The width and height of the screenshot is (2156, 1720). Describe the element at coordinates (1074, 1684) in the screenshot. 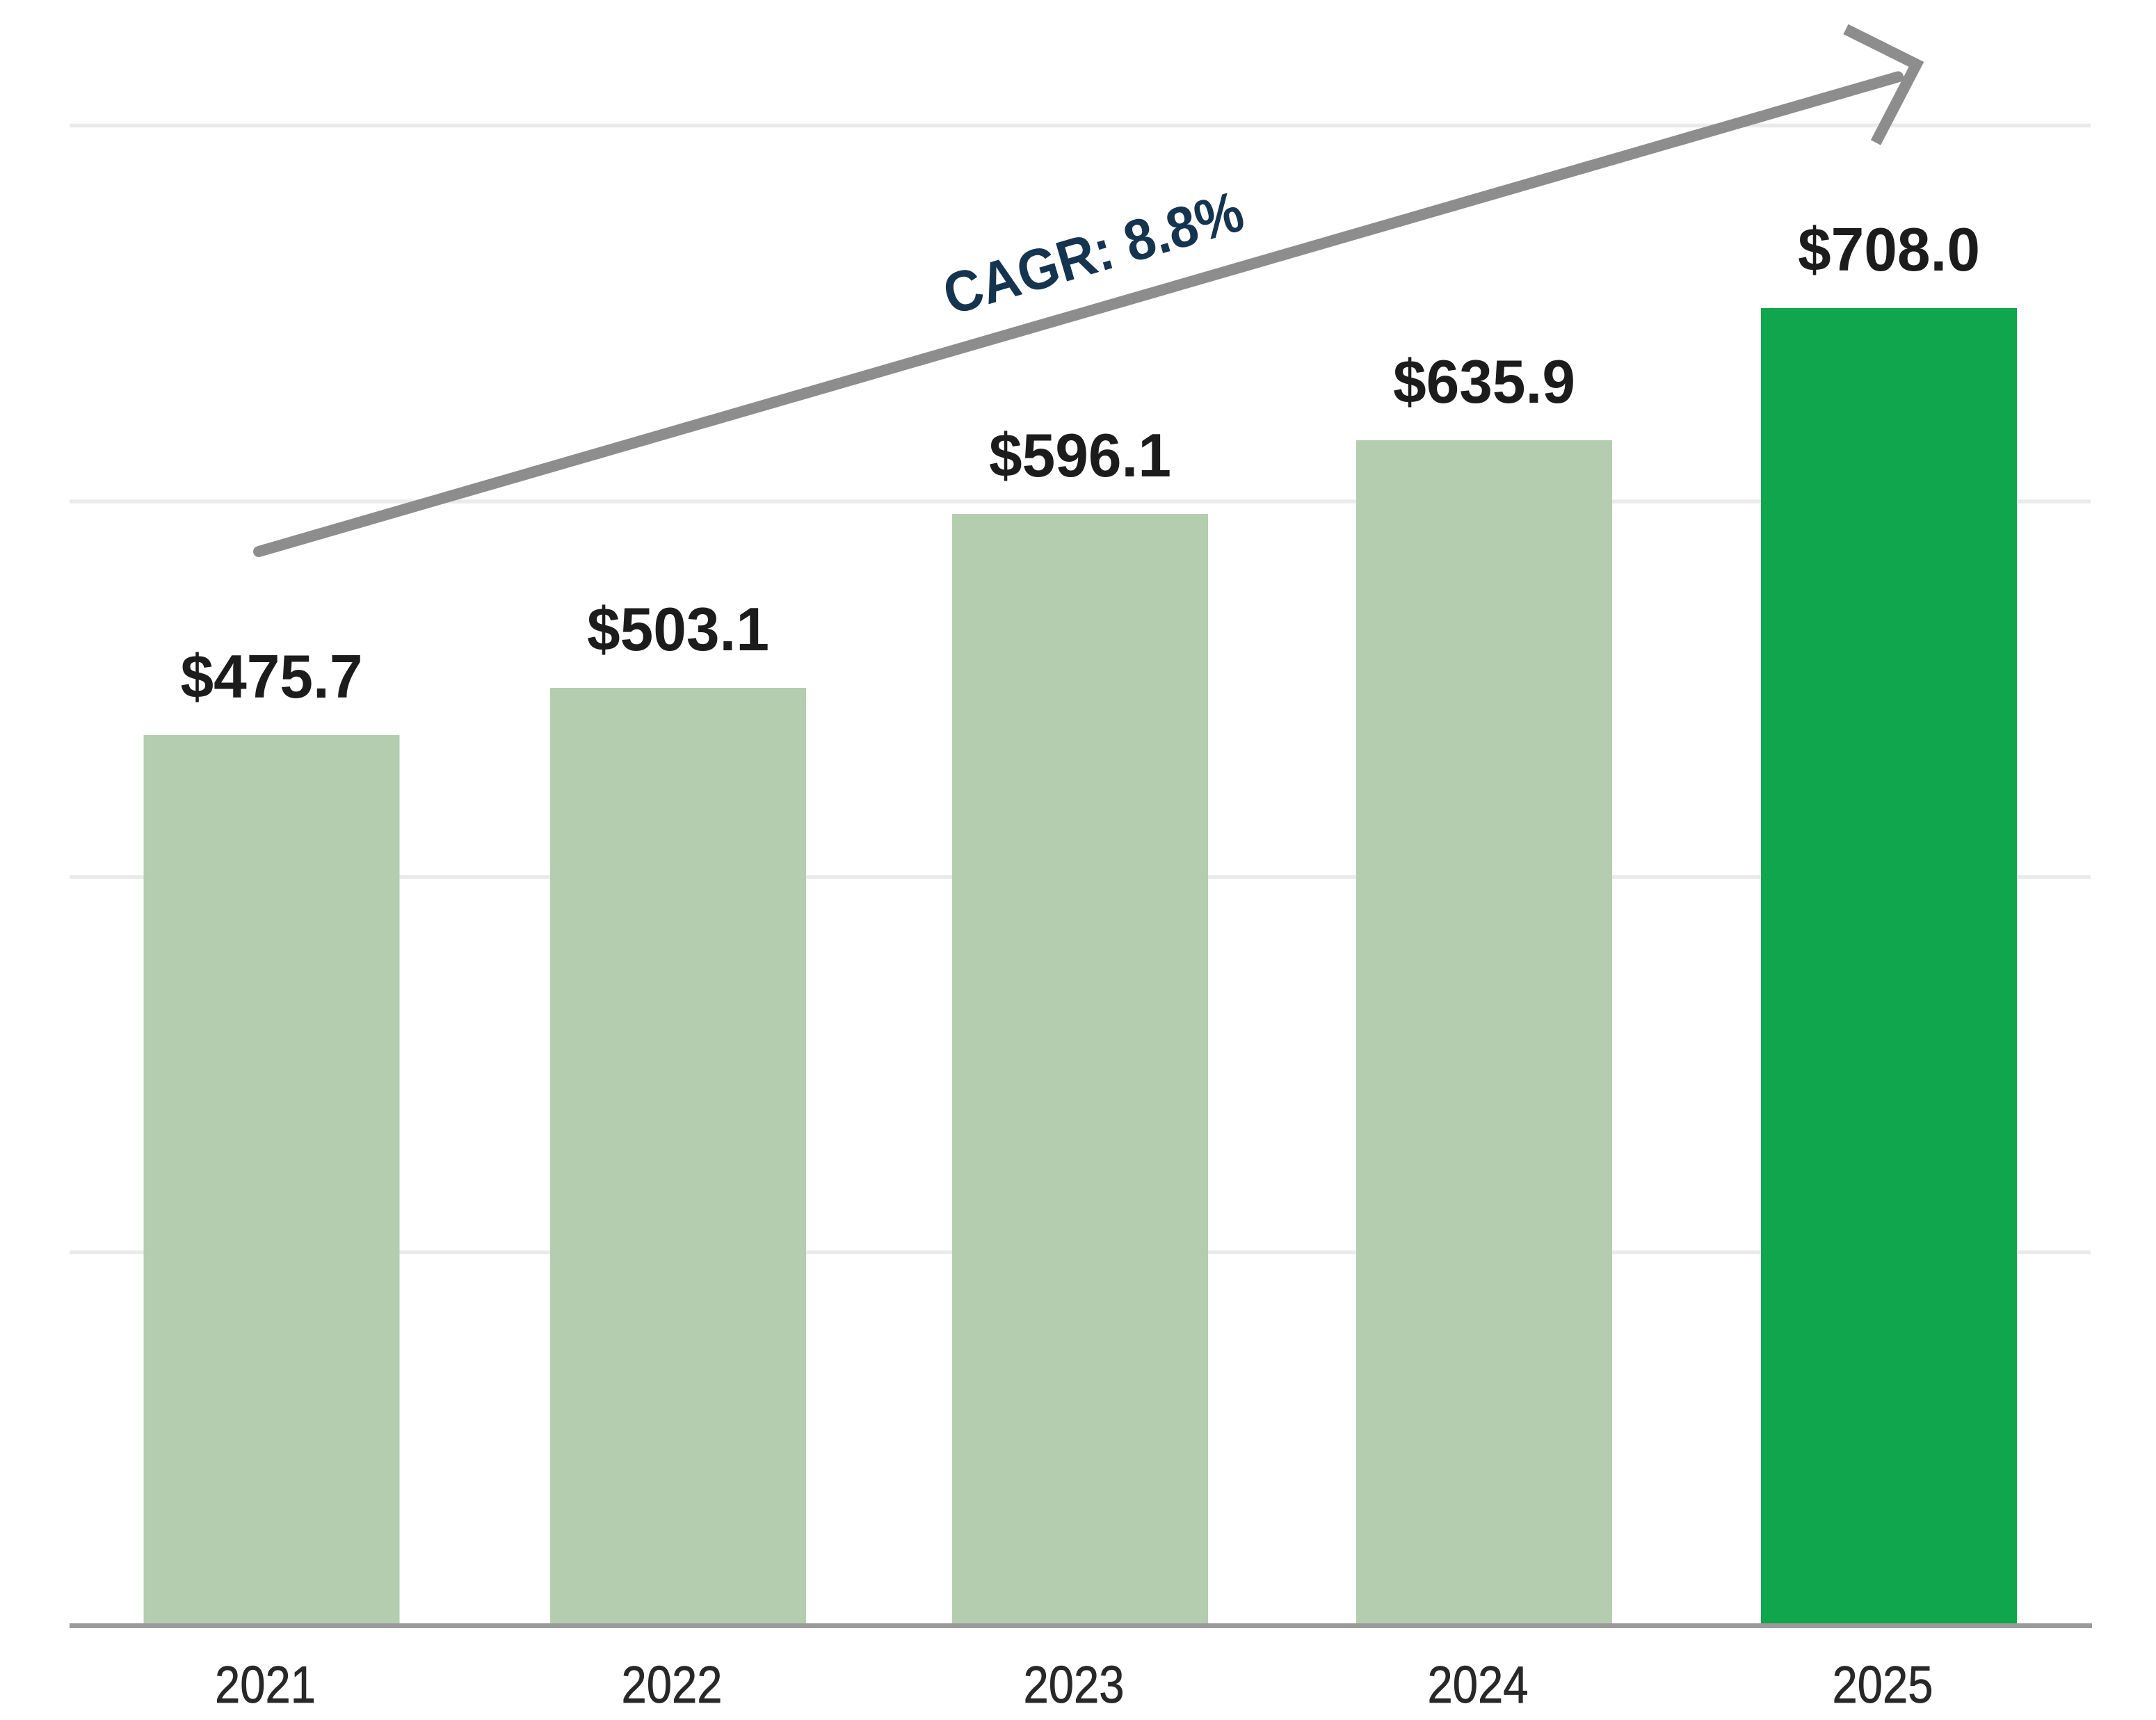

I see `svg-text: 2023` at that location.